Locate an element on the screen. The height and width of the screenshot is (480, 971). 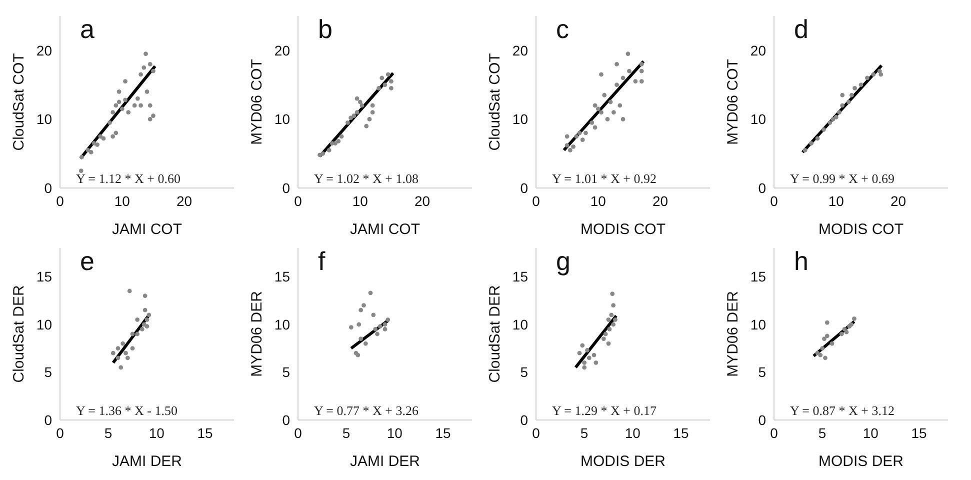
chart-title: e is located at coordinates (87, 261).